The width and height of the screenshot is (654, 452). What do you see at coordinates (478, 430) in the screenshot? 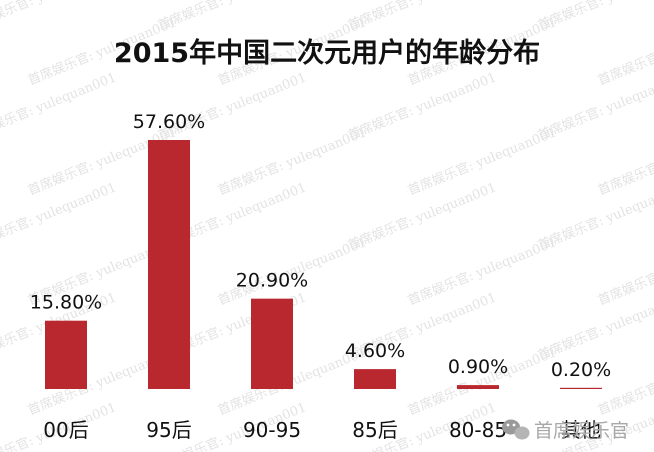
I see `x-tick-label: 80-85` at bounding box center [478, 430].